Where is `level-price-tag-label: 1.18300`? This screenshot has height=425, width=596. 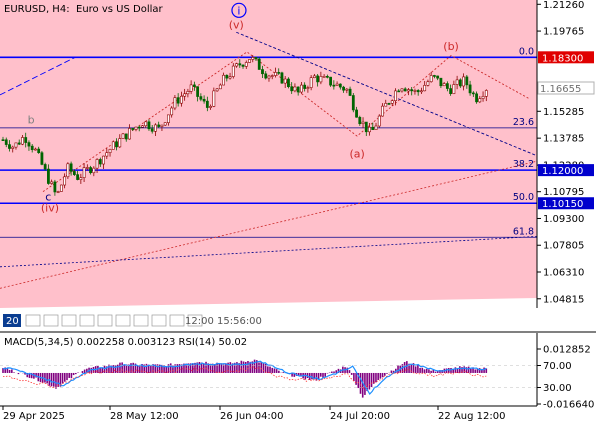 level-price-tag-label: 1.18300 is located at coordinates (562, 58).